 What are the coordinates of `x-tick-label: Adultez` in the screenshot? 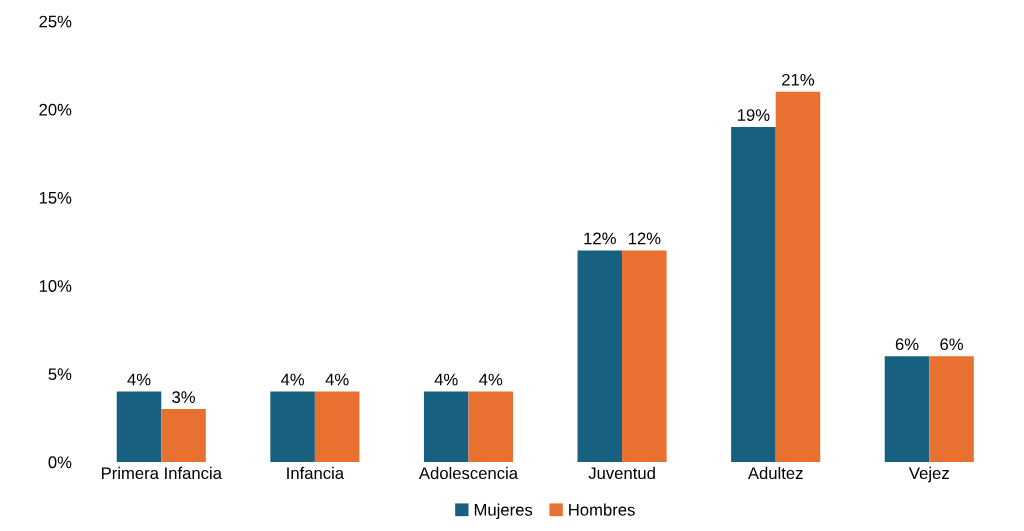 It's located at (775, 473).